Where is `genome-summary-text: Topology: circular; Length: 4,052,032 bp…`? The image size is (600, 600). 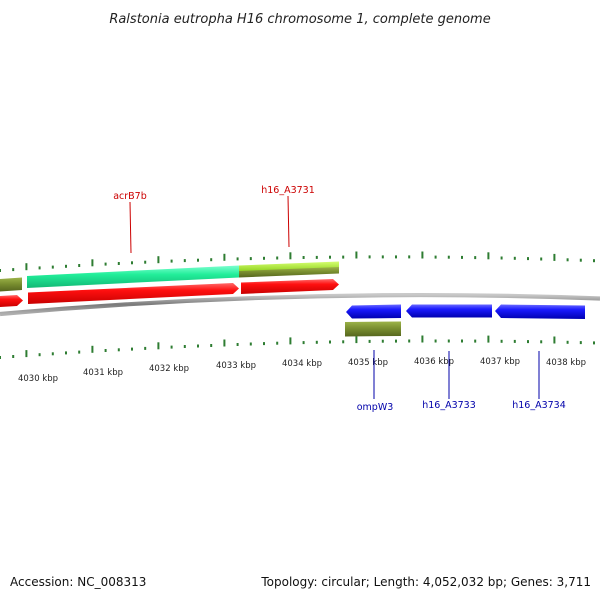
genome-summary-text: Topology: circular; Length: 4,052,032 bp… is located at coordinates (425, 582).